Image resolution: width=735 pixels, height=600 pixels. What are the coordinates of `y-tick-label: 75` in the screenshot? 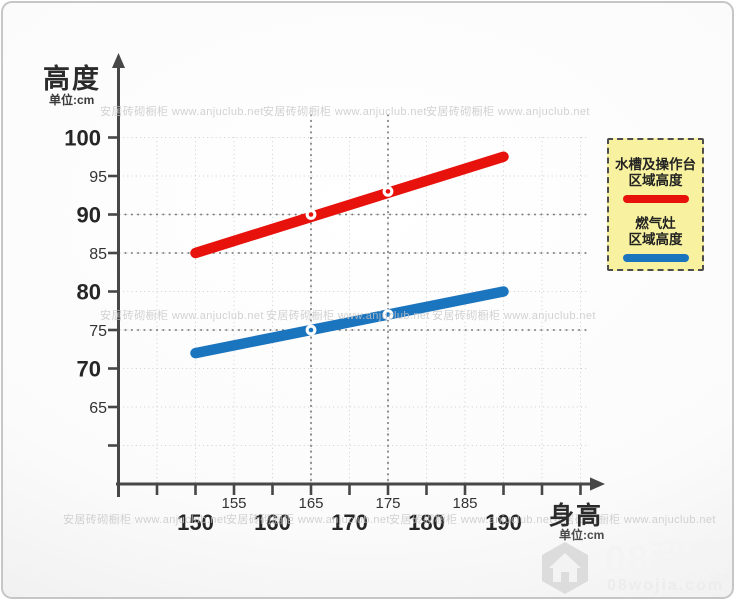 It's located at (98, 331).